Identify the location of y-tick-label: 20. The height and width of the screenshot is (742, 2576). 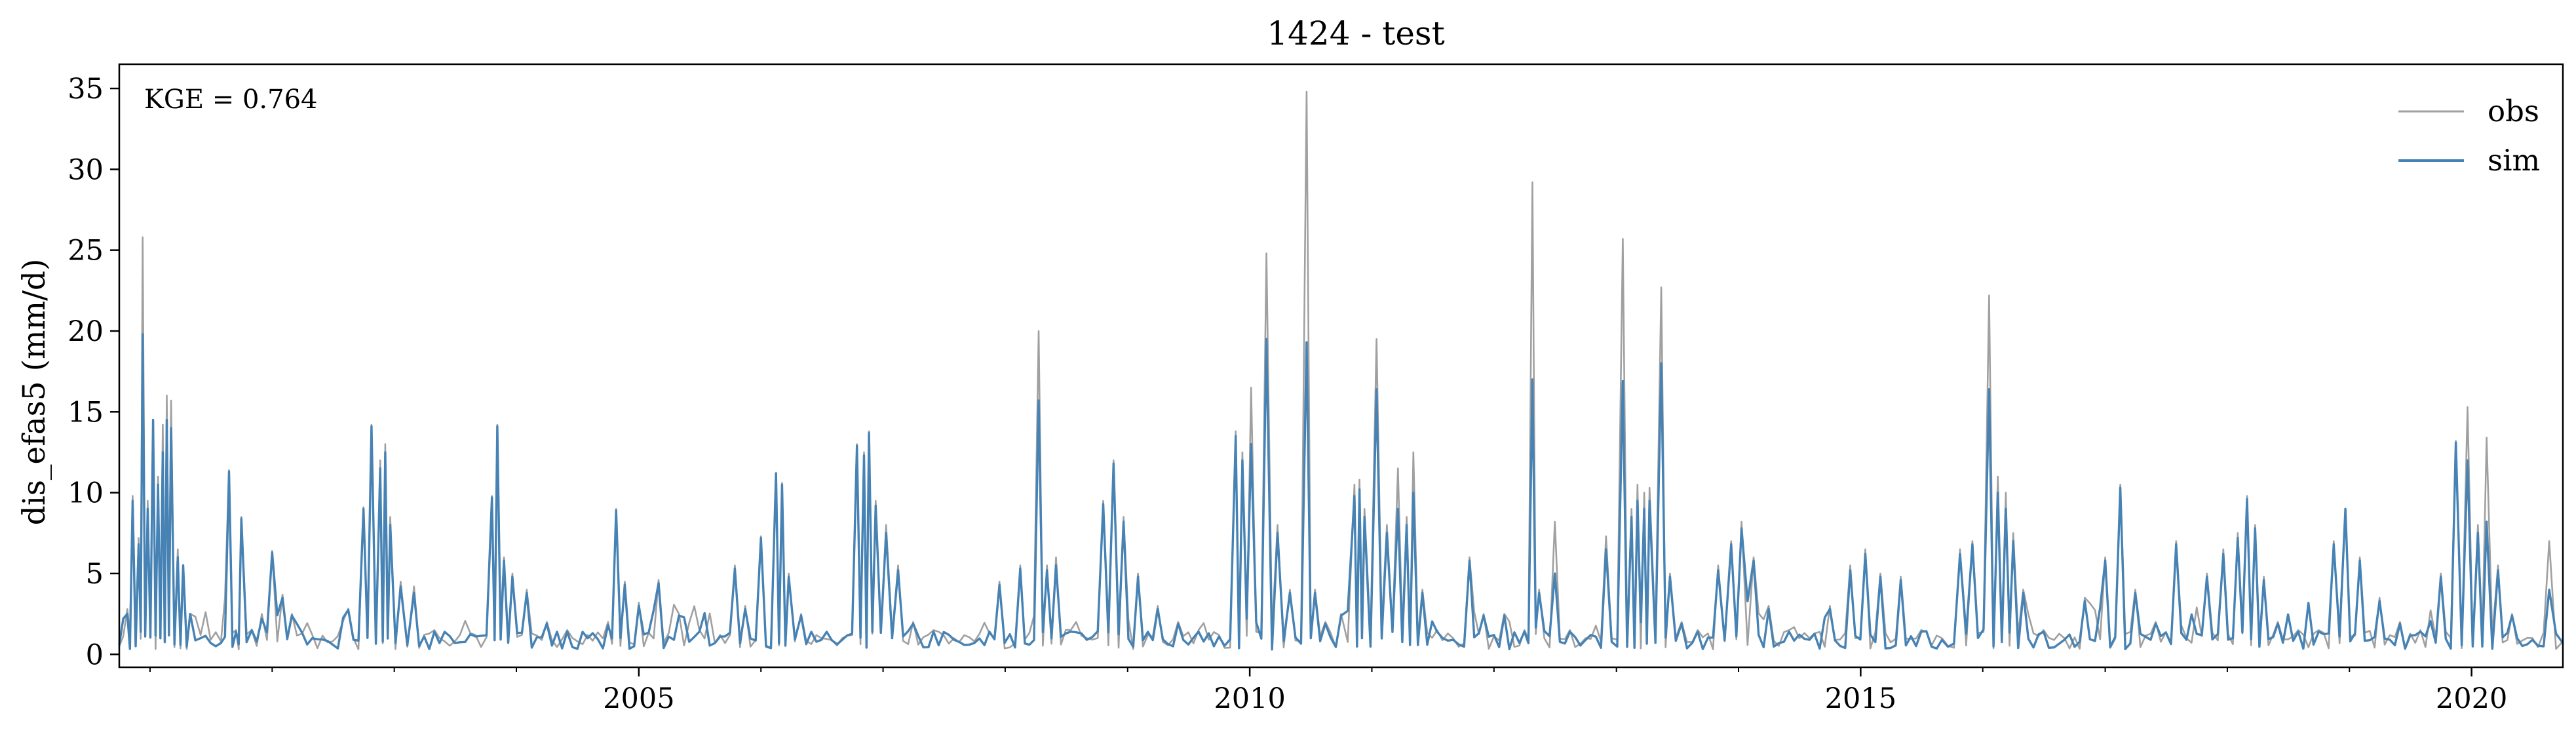
(85, 331).